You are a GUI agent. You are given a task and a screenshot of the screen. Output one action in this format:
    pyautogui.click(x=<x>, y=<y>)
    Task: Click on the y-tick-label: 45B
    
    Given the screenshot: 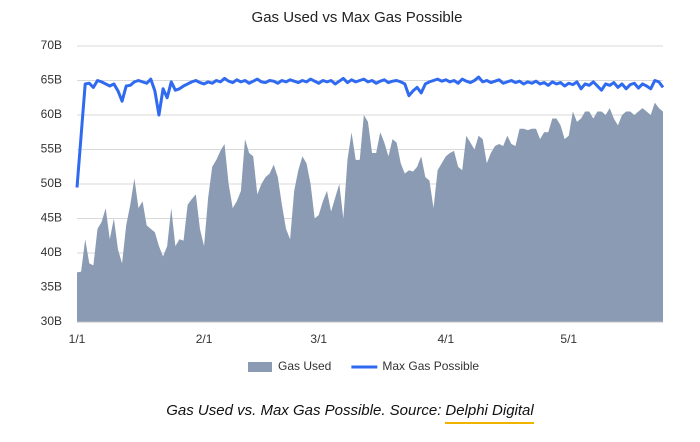 What is the action you would take?
    pyautogui.click(x=51, y=218)
    